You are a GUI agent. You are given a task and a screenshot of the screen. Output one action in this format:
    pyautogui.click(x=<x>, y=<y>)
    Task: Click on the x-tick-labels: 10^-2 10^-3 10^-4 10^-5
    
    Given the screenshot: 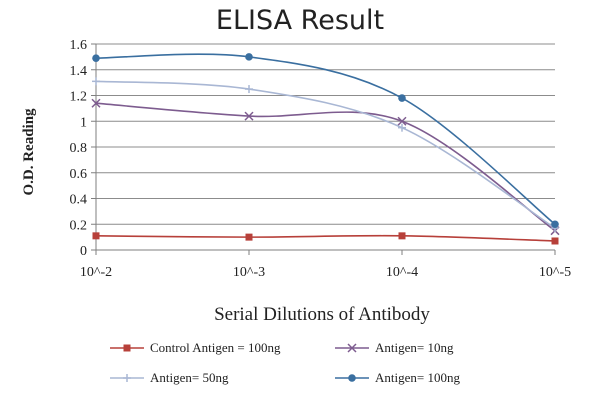 What is the action you would take?
    pyautogui.click(x=325, y=272)
    